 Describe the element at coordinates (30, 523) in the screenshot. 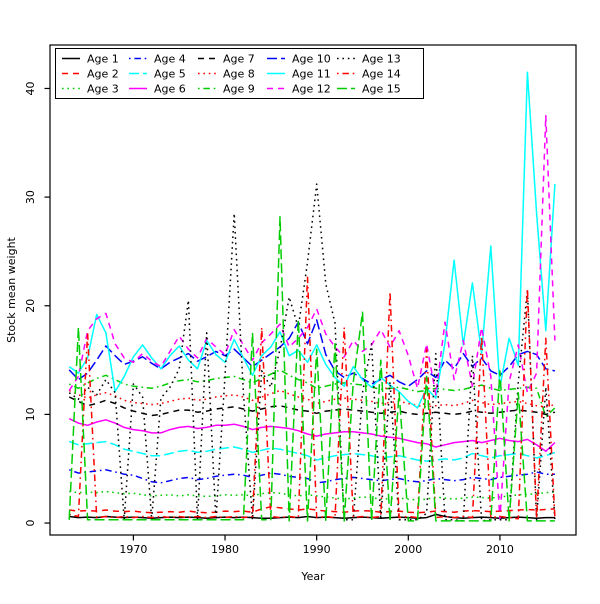

I see `y-tick-label: 0` at that location.